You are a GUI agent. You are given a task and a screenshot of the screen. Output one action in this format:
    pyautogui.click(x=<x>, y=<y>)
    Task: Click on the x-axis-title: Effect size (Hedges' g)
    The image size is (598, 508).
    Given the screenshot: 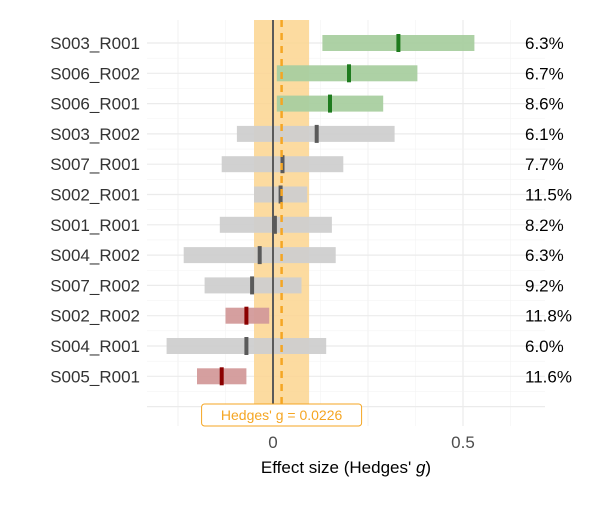 What is the action you would take?
    pyautogui.click(x=346, y=467)
    